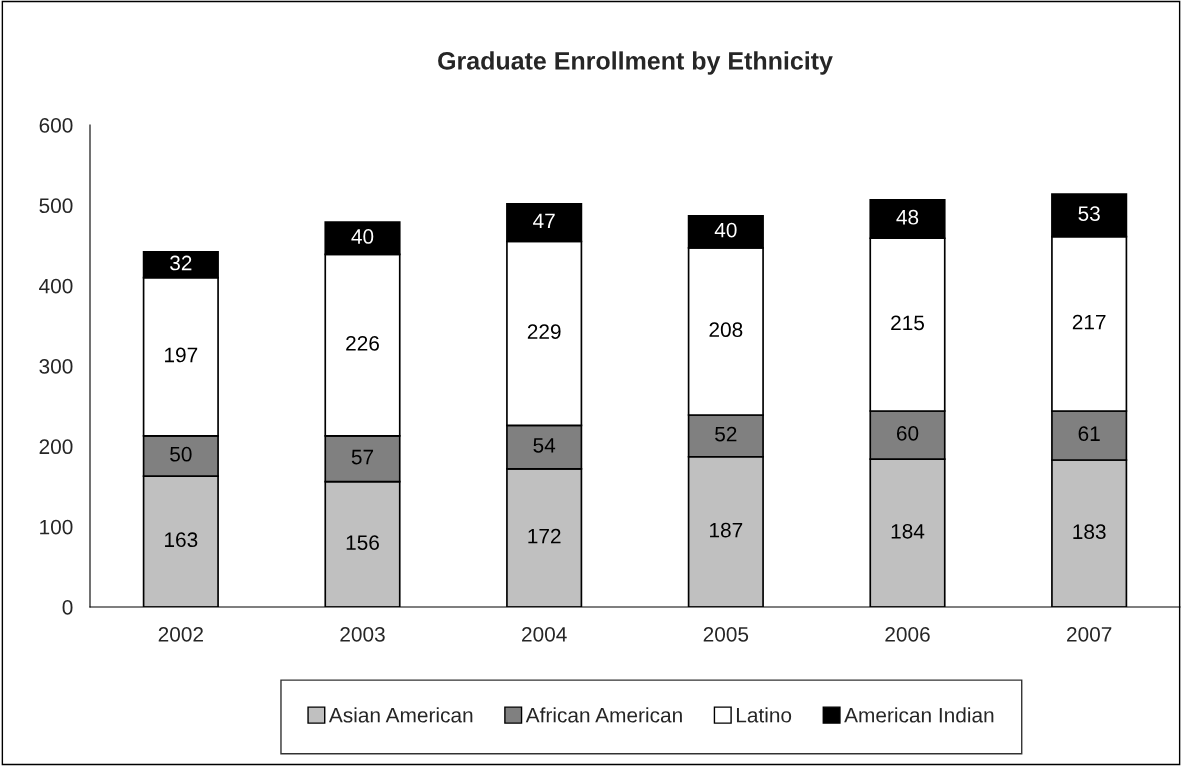 Image resolution: width=1182 pixels, height=766 pixels. Describe the element at coordinates (362, 343) in the screenshot. I see `data-label: 226` at that location.